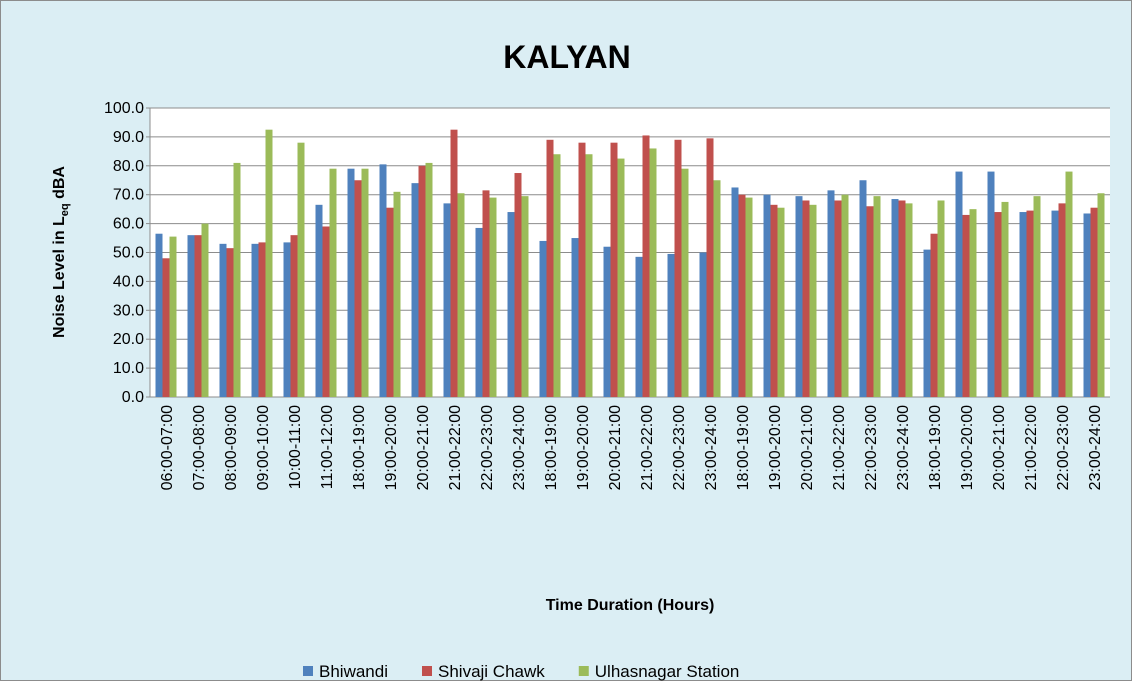 The image size is (1133, 682). What do you see at coordinates (128, 253) in the screenshot?
I see `y-tick-label: 50.0` at bounding box center [128, 253].